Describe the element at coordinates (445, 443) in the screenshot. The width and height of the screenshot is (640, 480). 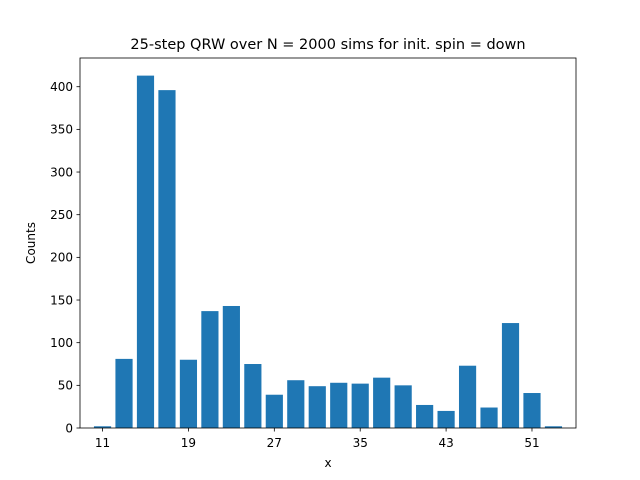
I see `x-tick-label: 43` at that location.